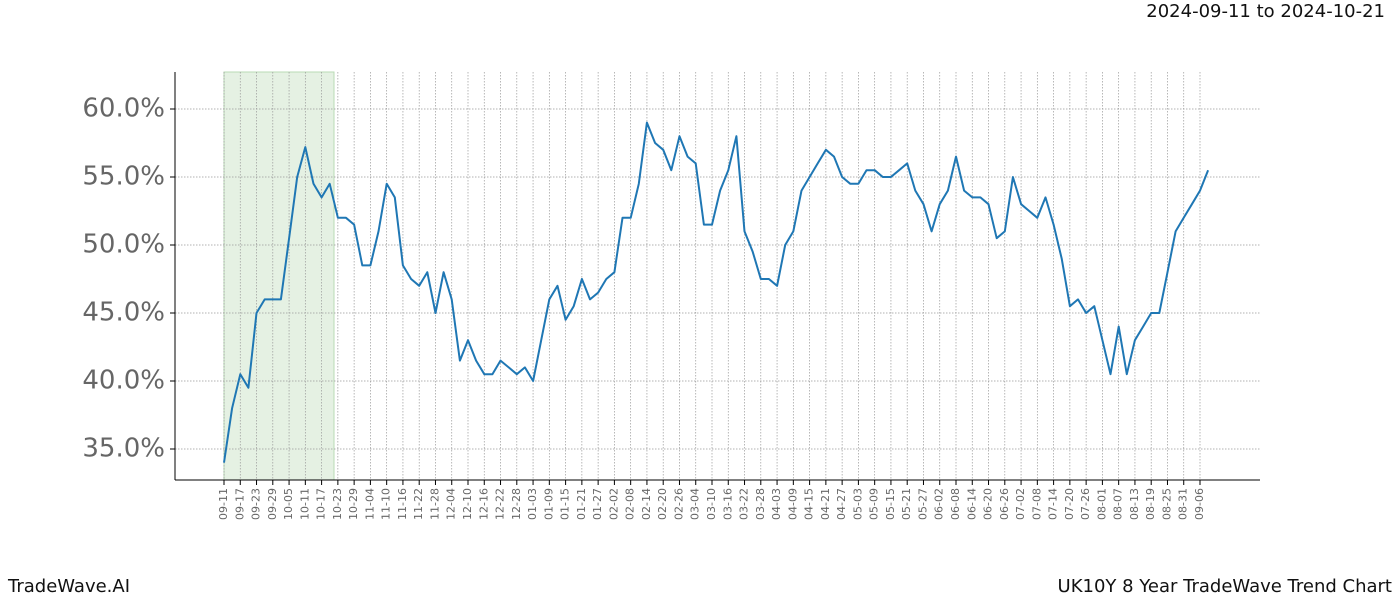  I want to click on x-tick-label: 03-28, so click(760, 504).